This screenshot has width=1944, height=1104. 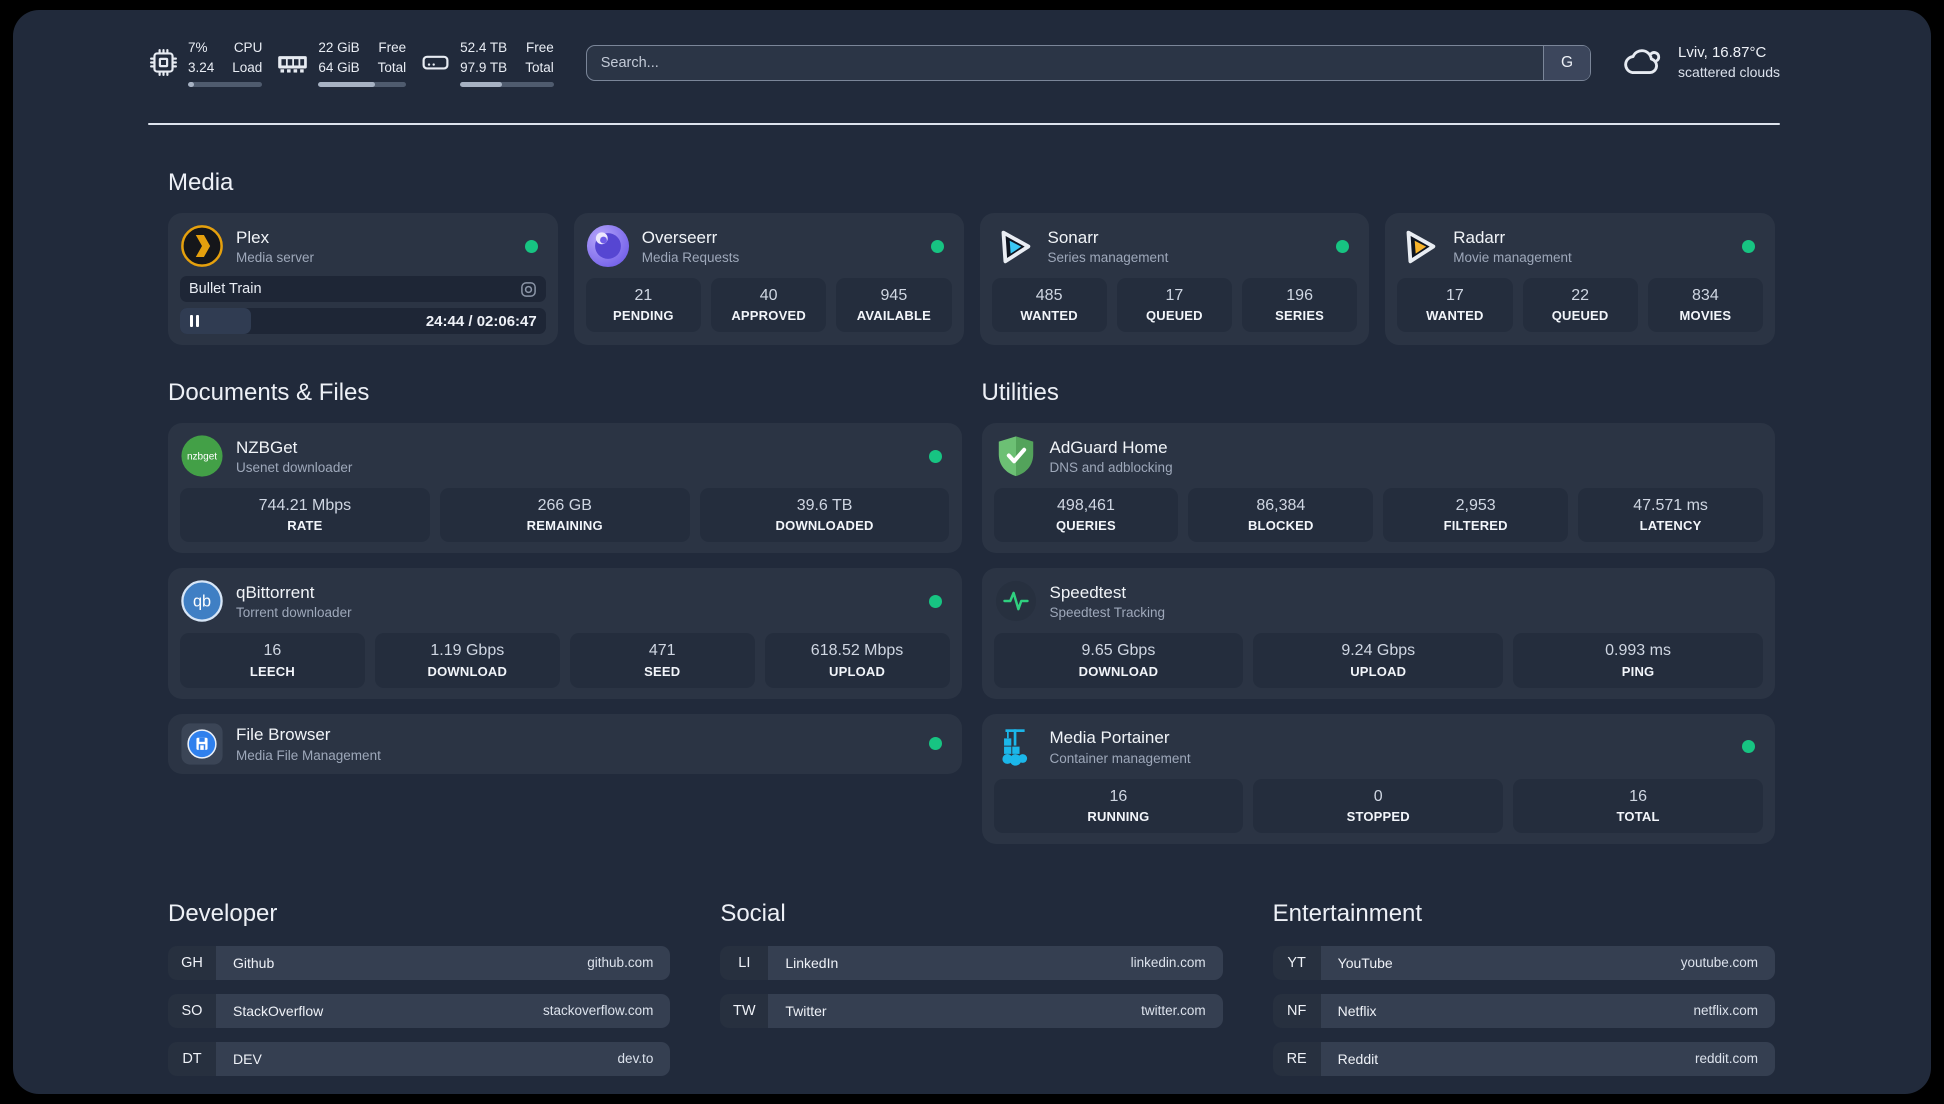 I want to click on bookmark-netflix: NF Netflix netflix.com, so click(x=1523, y=1010).